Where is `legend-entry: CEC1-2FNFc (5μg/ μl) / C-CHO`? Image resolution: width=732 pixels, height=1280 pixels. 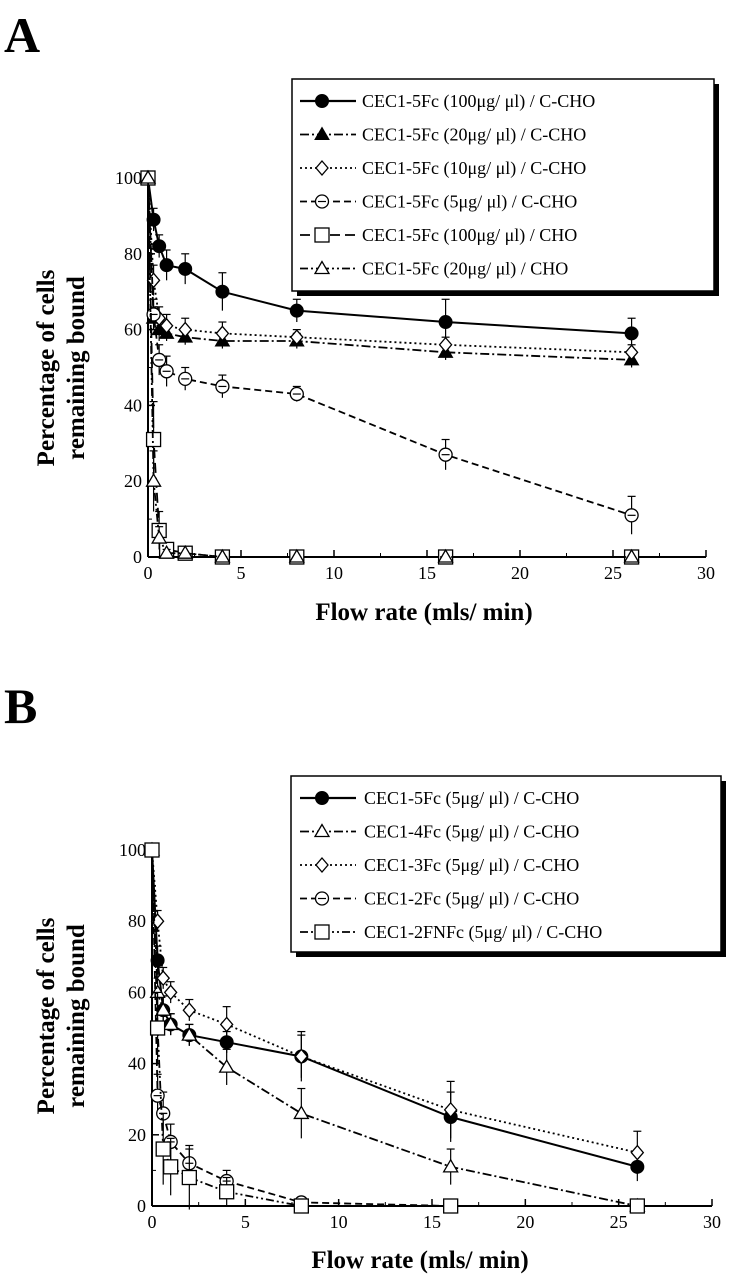 legend-entry: CEC1-2FNFc (5μg/ μl) / C-CHO is located at coordinates (451, 932).